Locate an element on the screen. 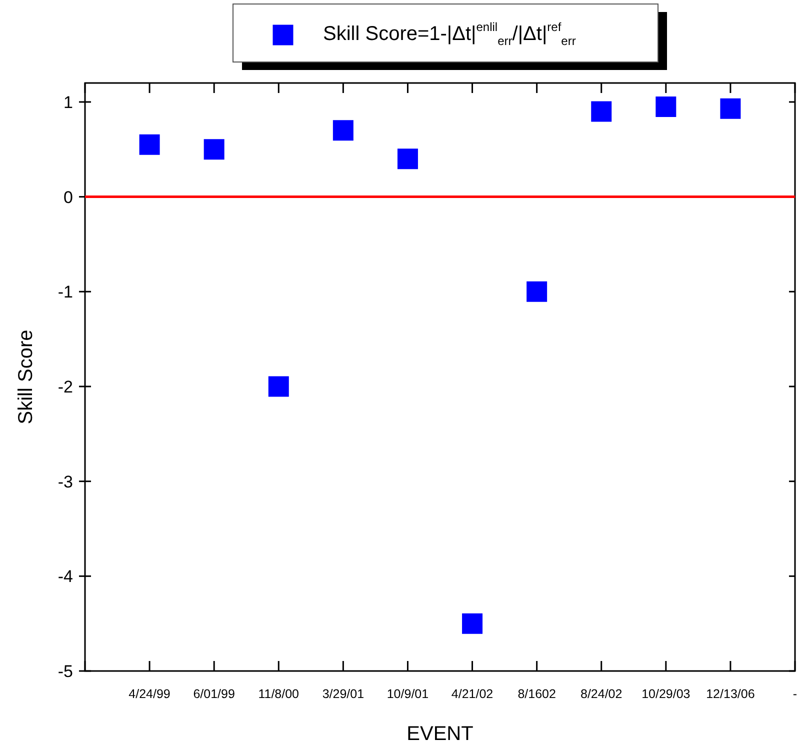 The image size is (809, 752). y-tick-label: 0 is located at coordinates (68, 197).